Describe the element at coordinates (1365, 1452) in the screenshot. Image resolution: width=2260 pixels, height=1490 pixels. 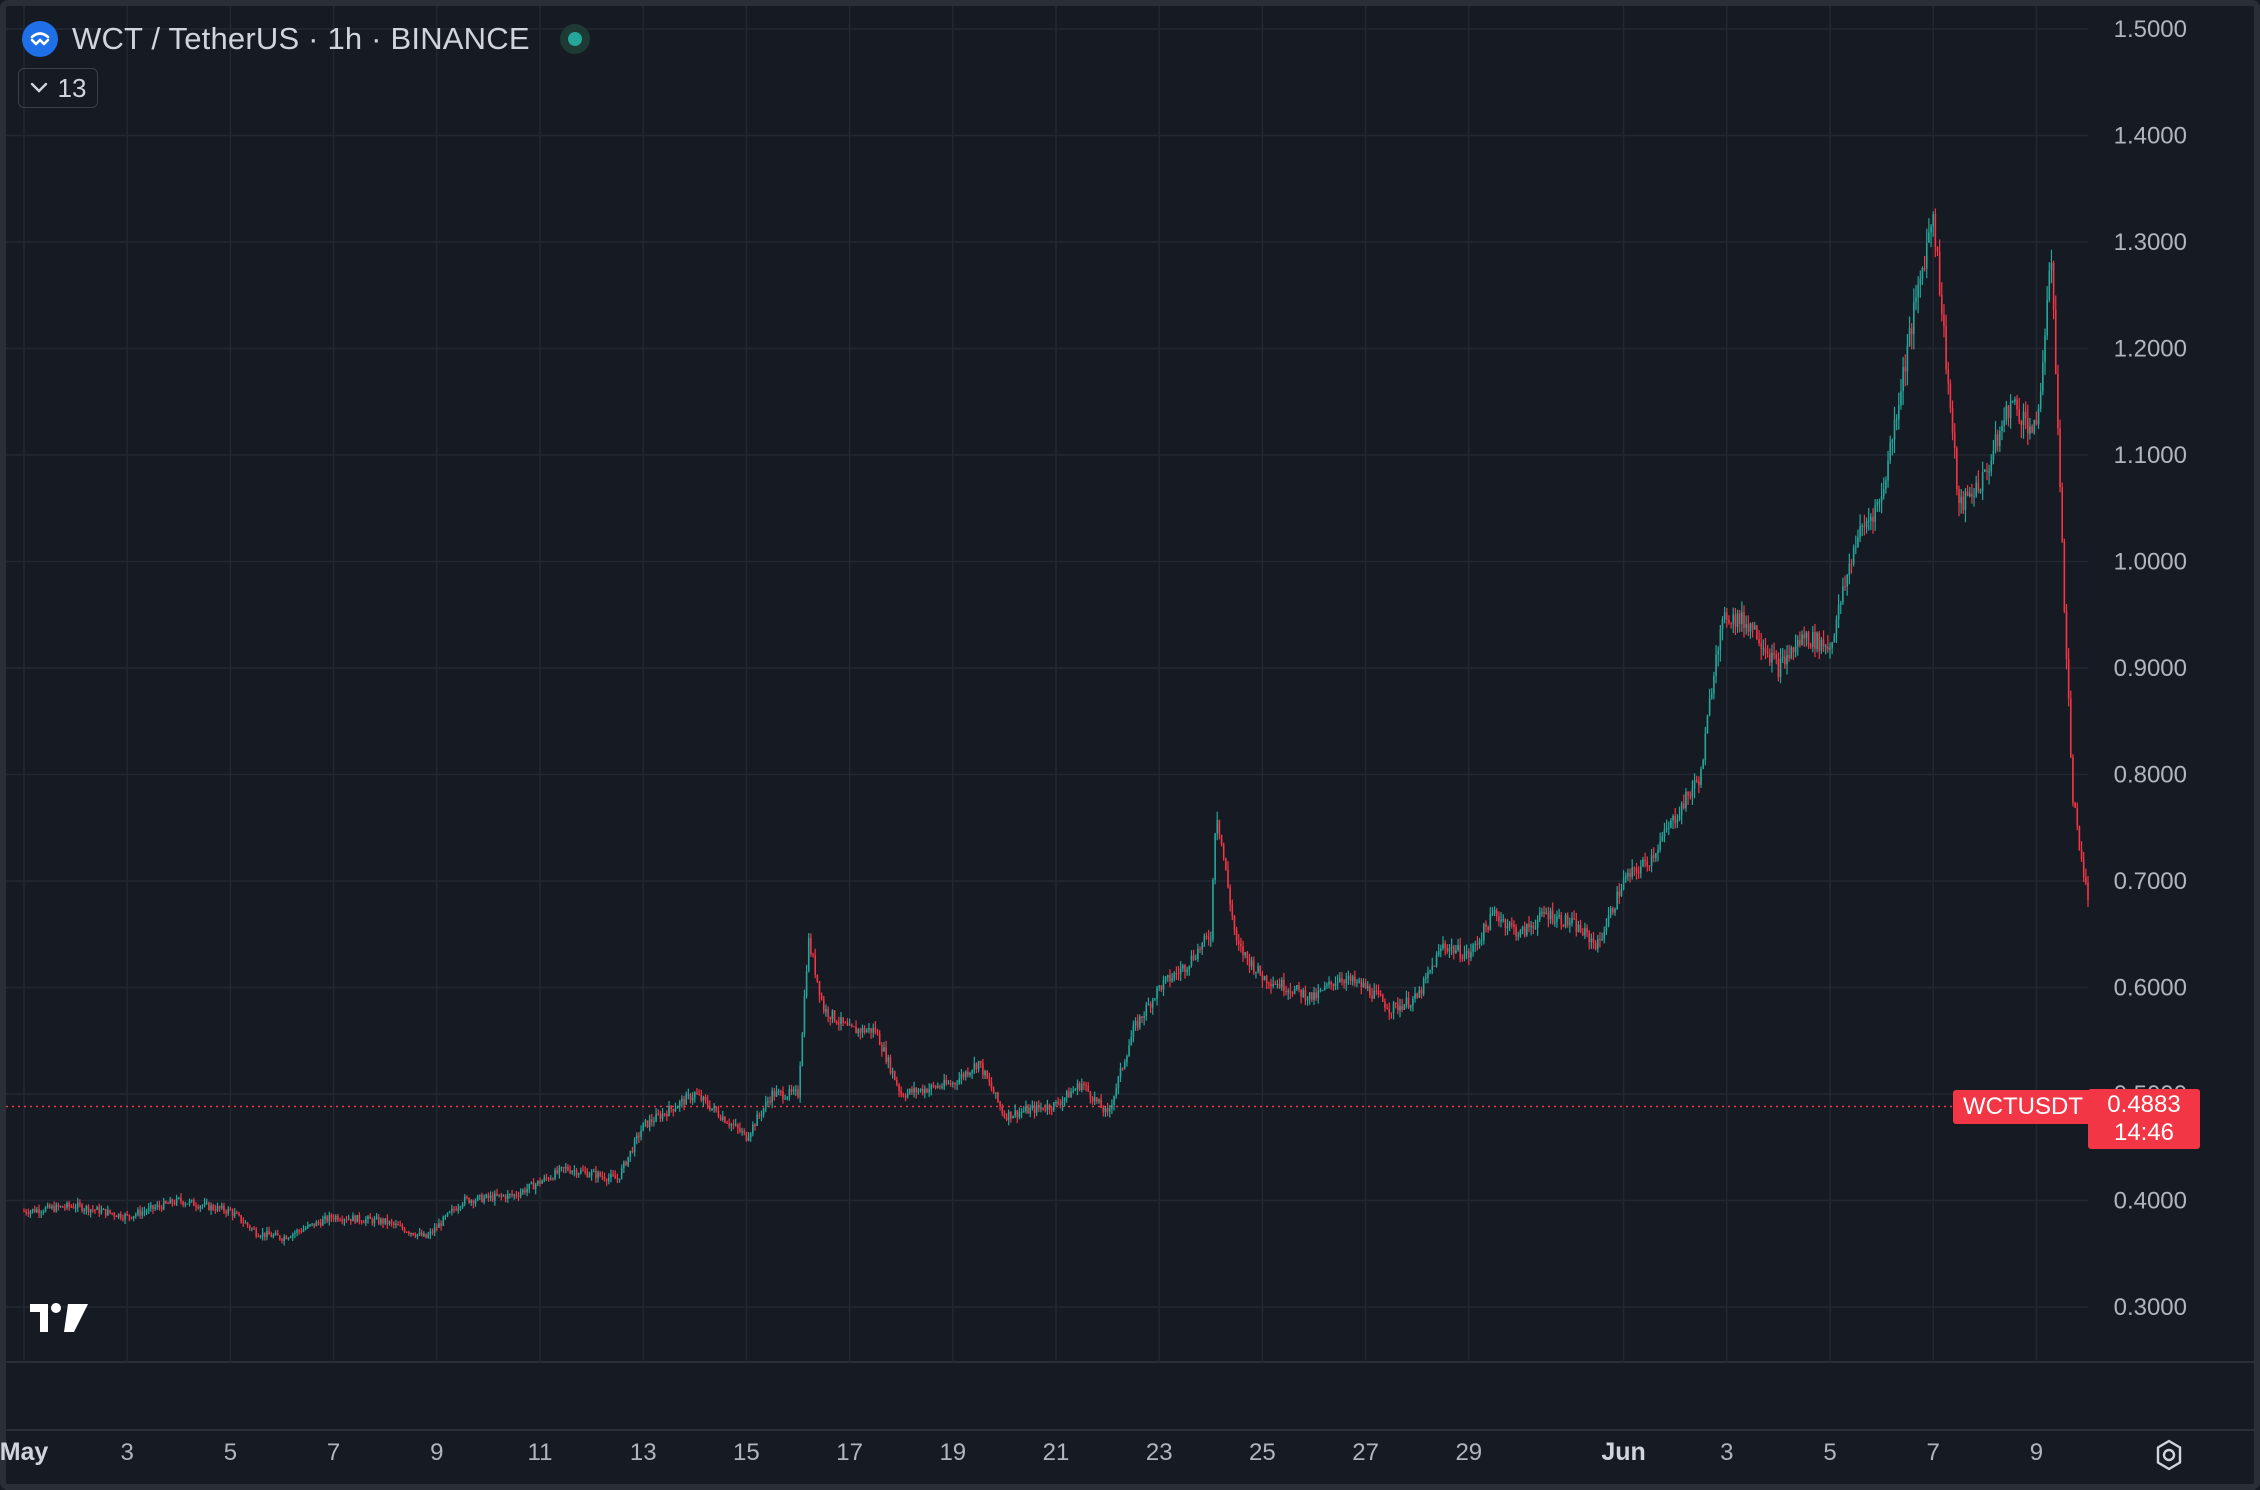
I see `x-tick-label: 27` at that location.